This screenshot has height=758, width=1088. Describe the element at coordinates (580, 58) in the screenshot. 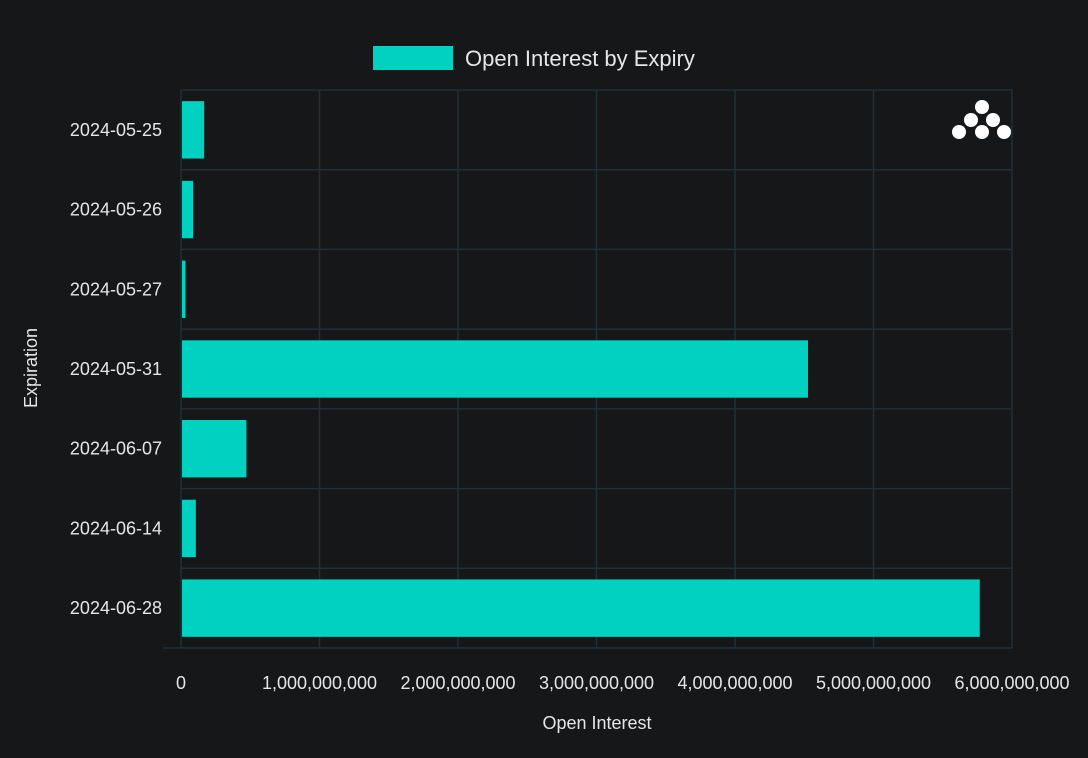

I see `legend-label: Open Interest by Expiry` at that location.